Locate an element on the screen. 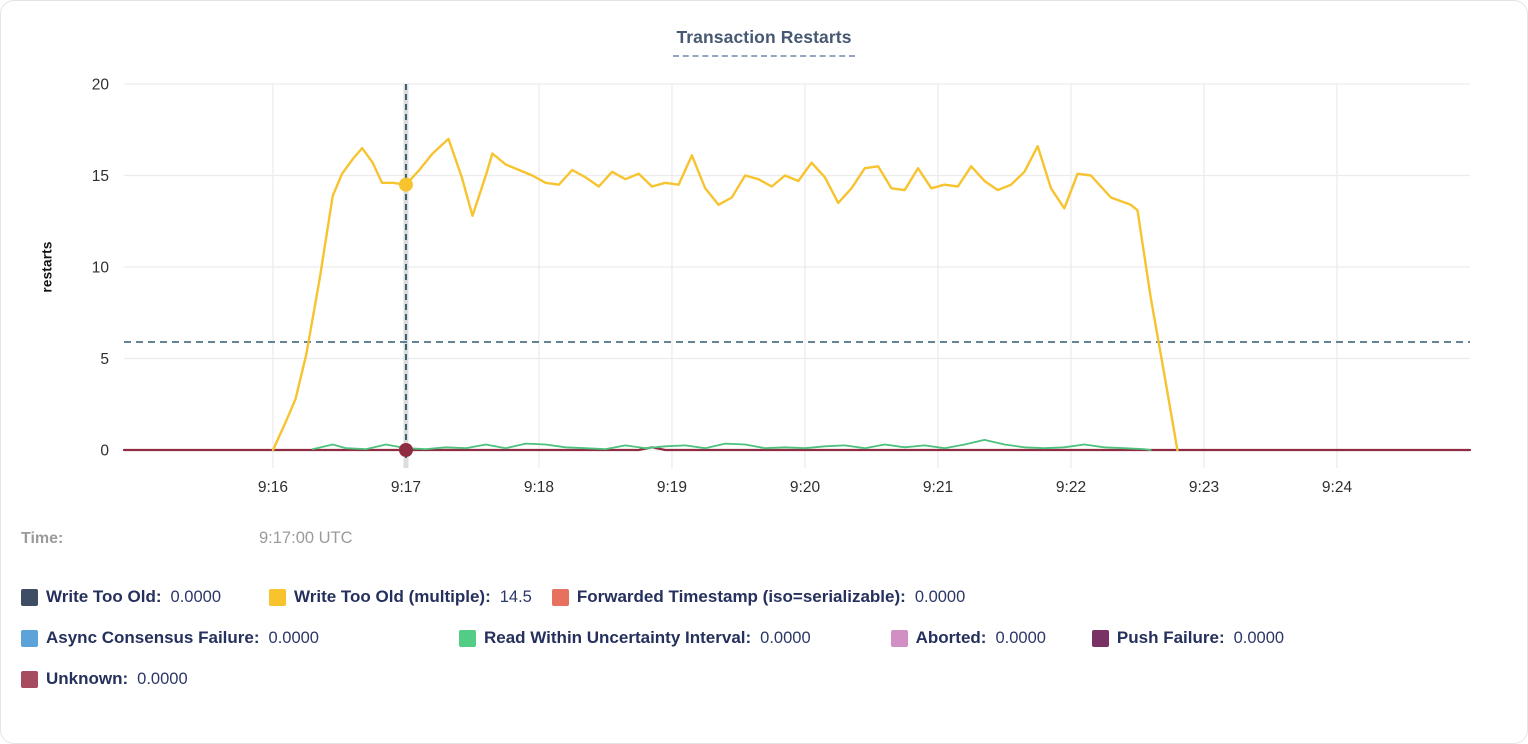 This screenshot has width=1528, height=744. chart-title: Transaction Restarts is located at coordinates (764, 42).